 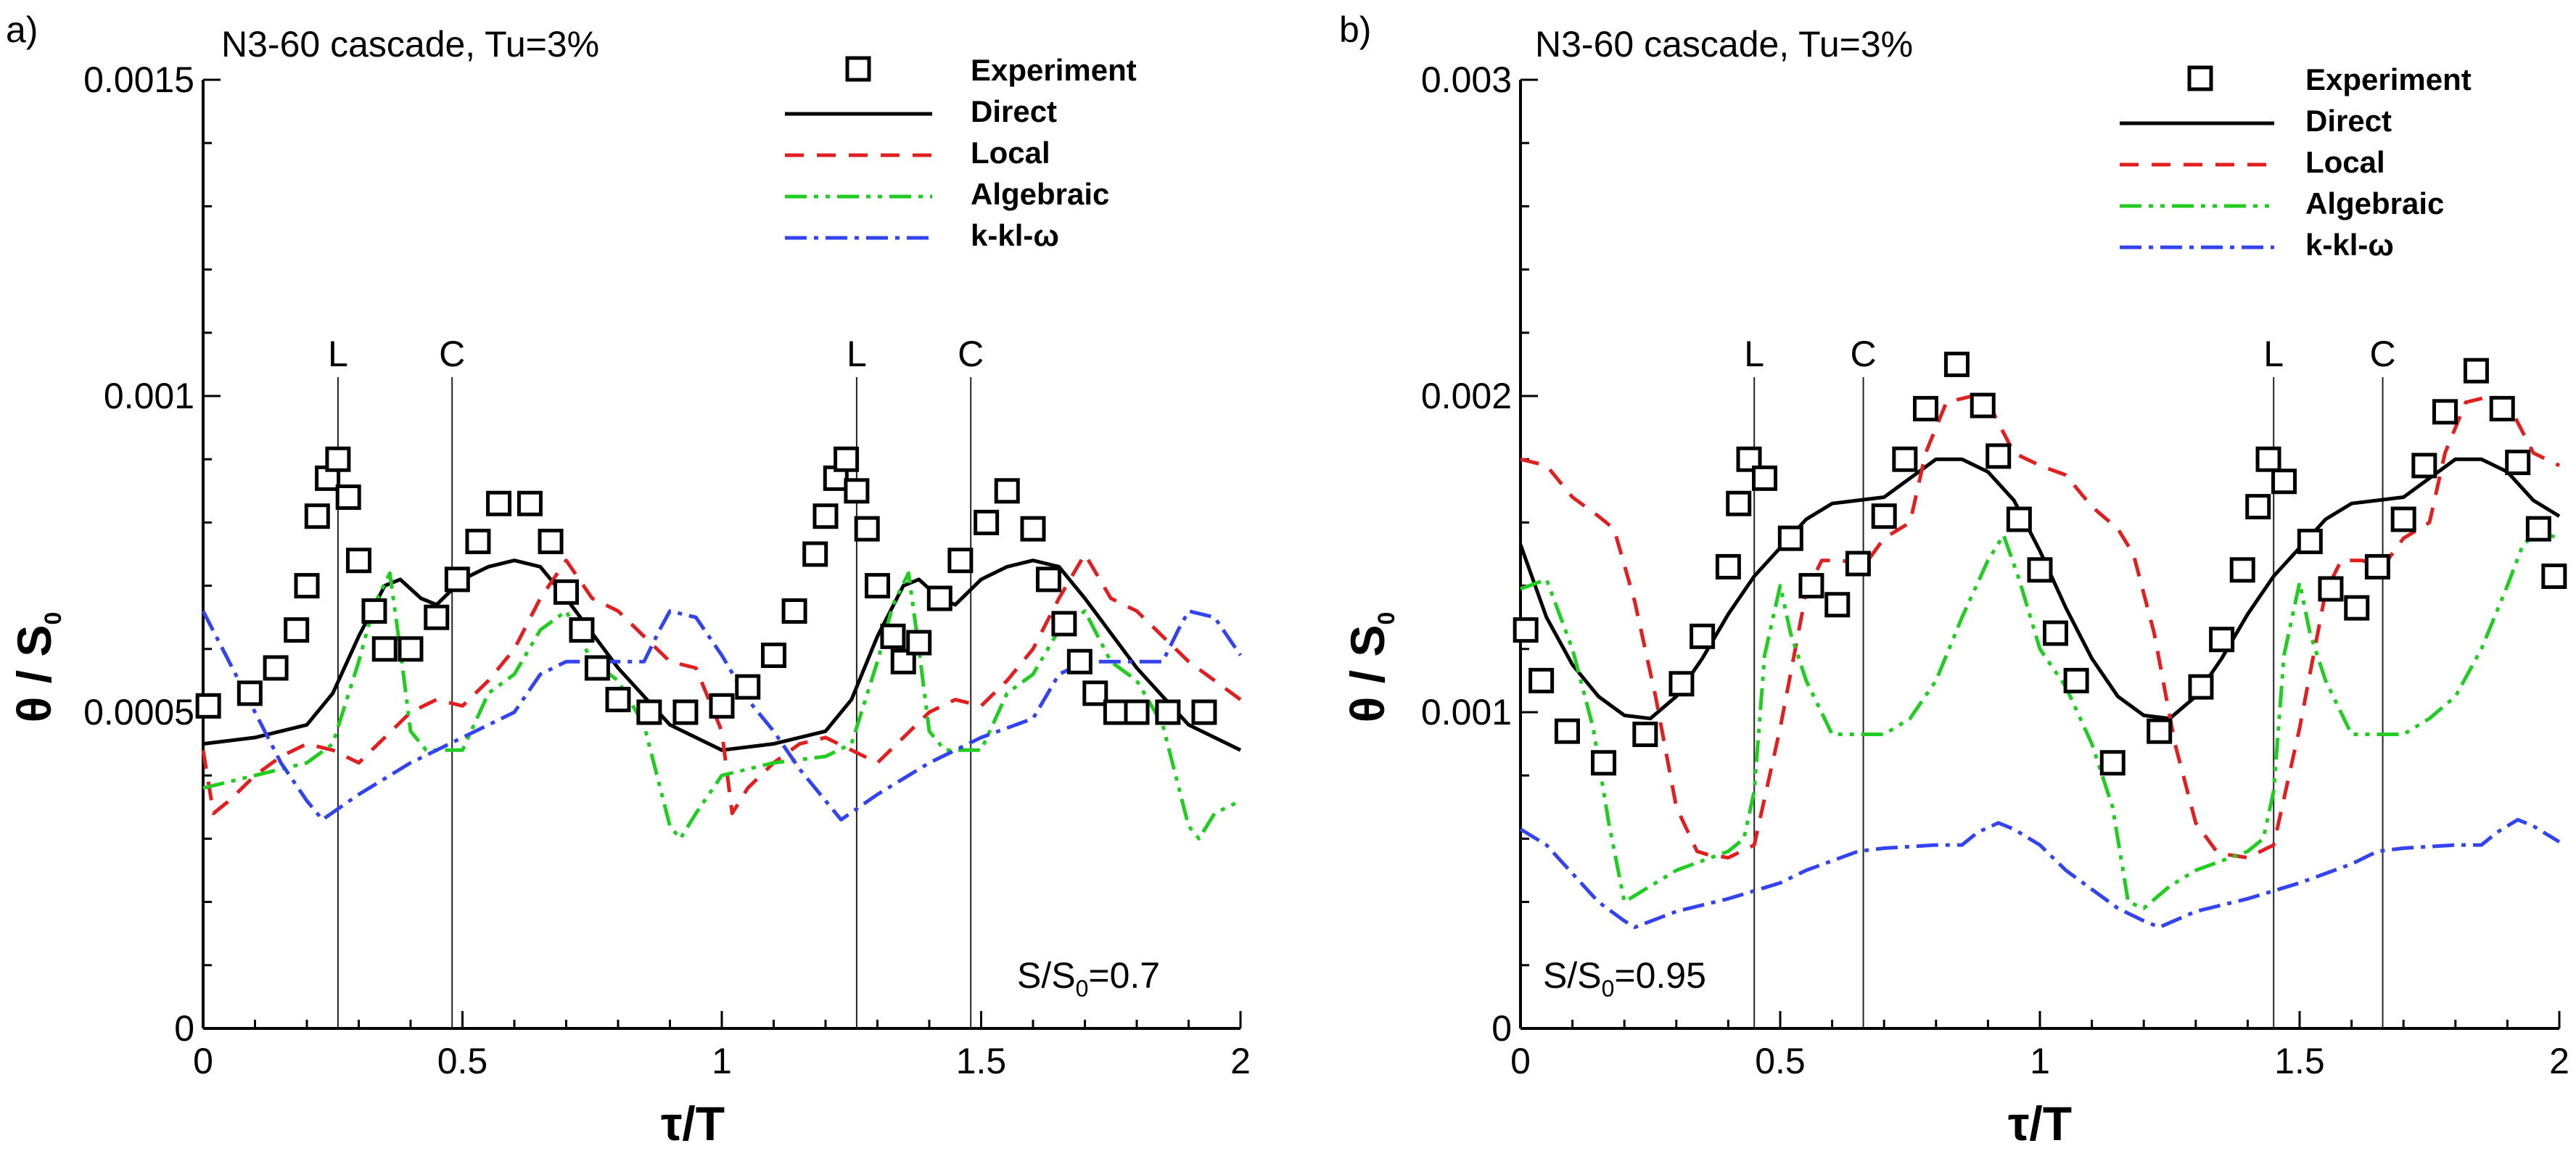 I want to click on x-tick-label: 2, so click(x=1240, y=1061).